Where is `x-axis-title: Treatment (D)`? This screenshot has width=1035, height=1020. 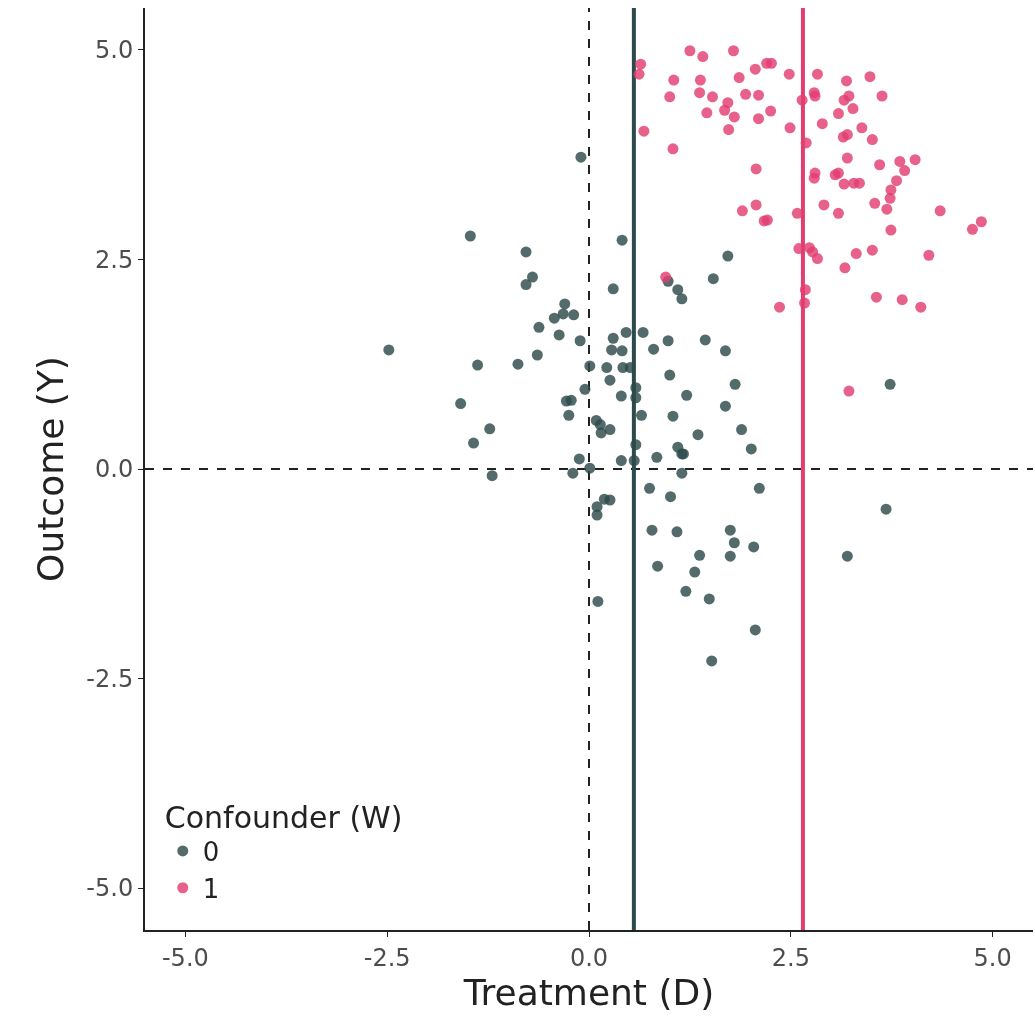 x-axis-title: Treatment (D) is located at coordinates (588, 992).